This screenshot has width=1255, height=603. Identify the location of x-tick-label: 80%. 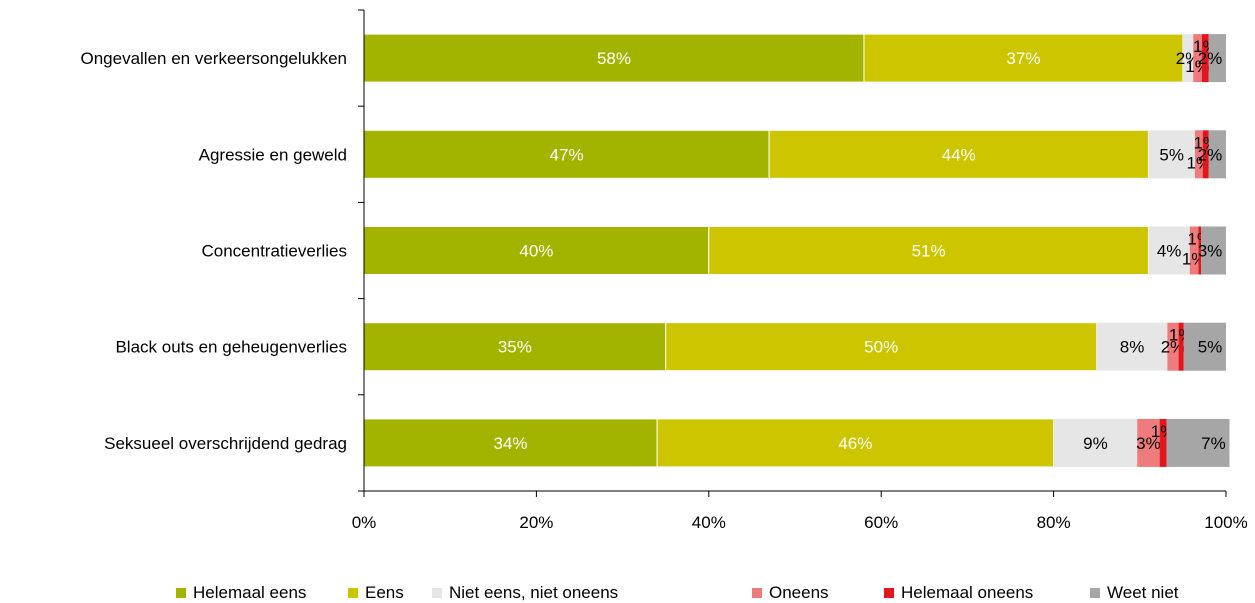
(1054, 522).